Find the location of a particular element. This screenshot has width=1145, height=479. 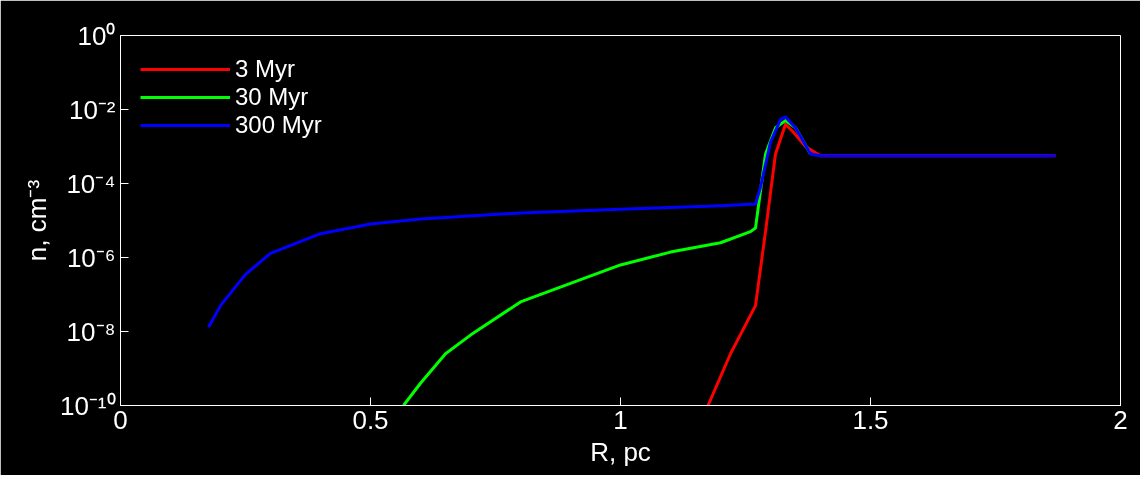

y-axis-title: n, cm⁻³ is located at coordinates (36, 220).